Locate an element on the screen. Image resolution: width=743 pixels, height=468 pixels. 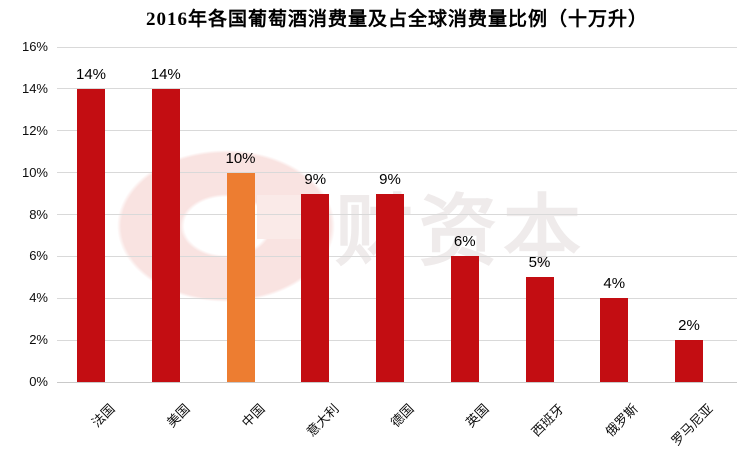
bar-法国 is located at coordinates (91, 235).